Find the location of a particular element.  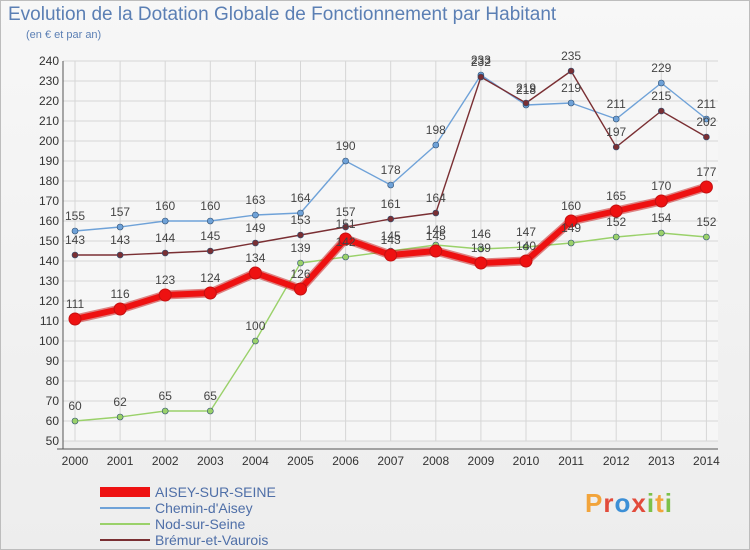

legend-item-bremur: Brémur-et-Vaurois is located at coordinates (188, 540).